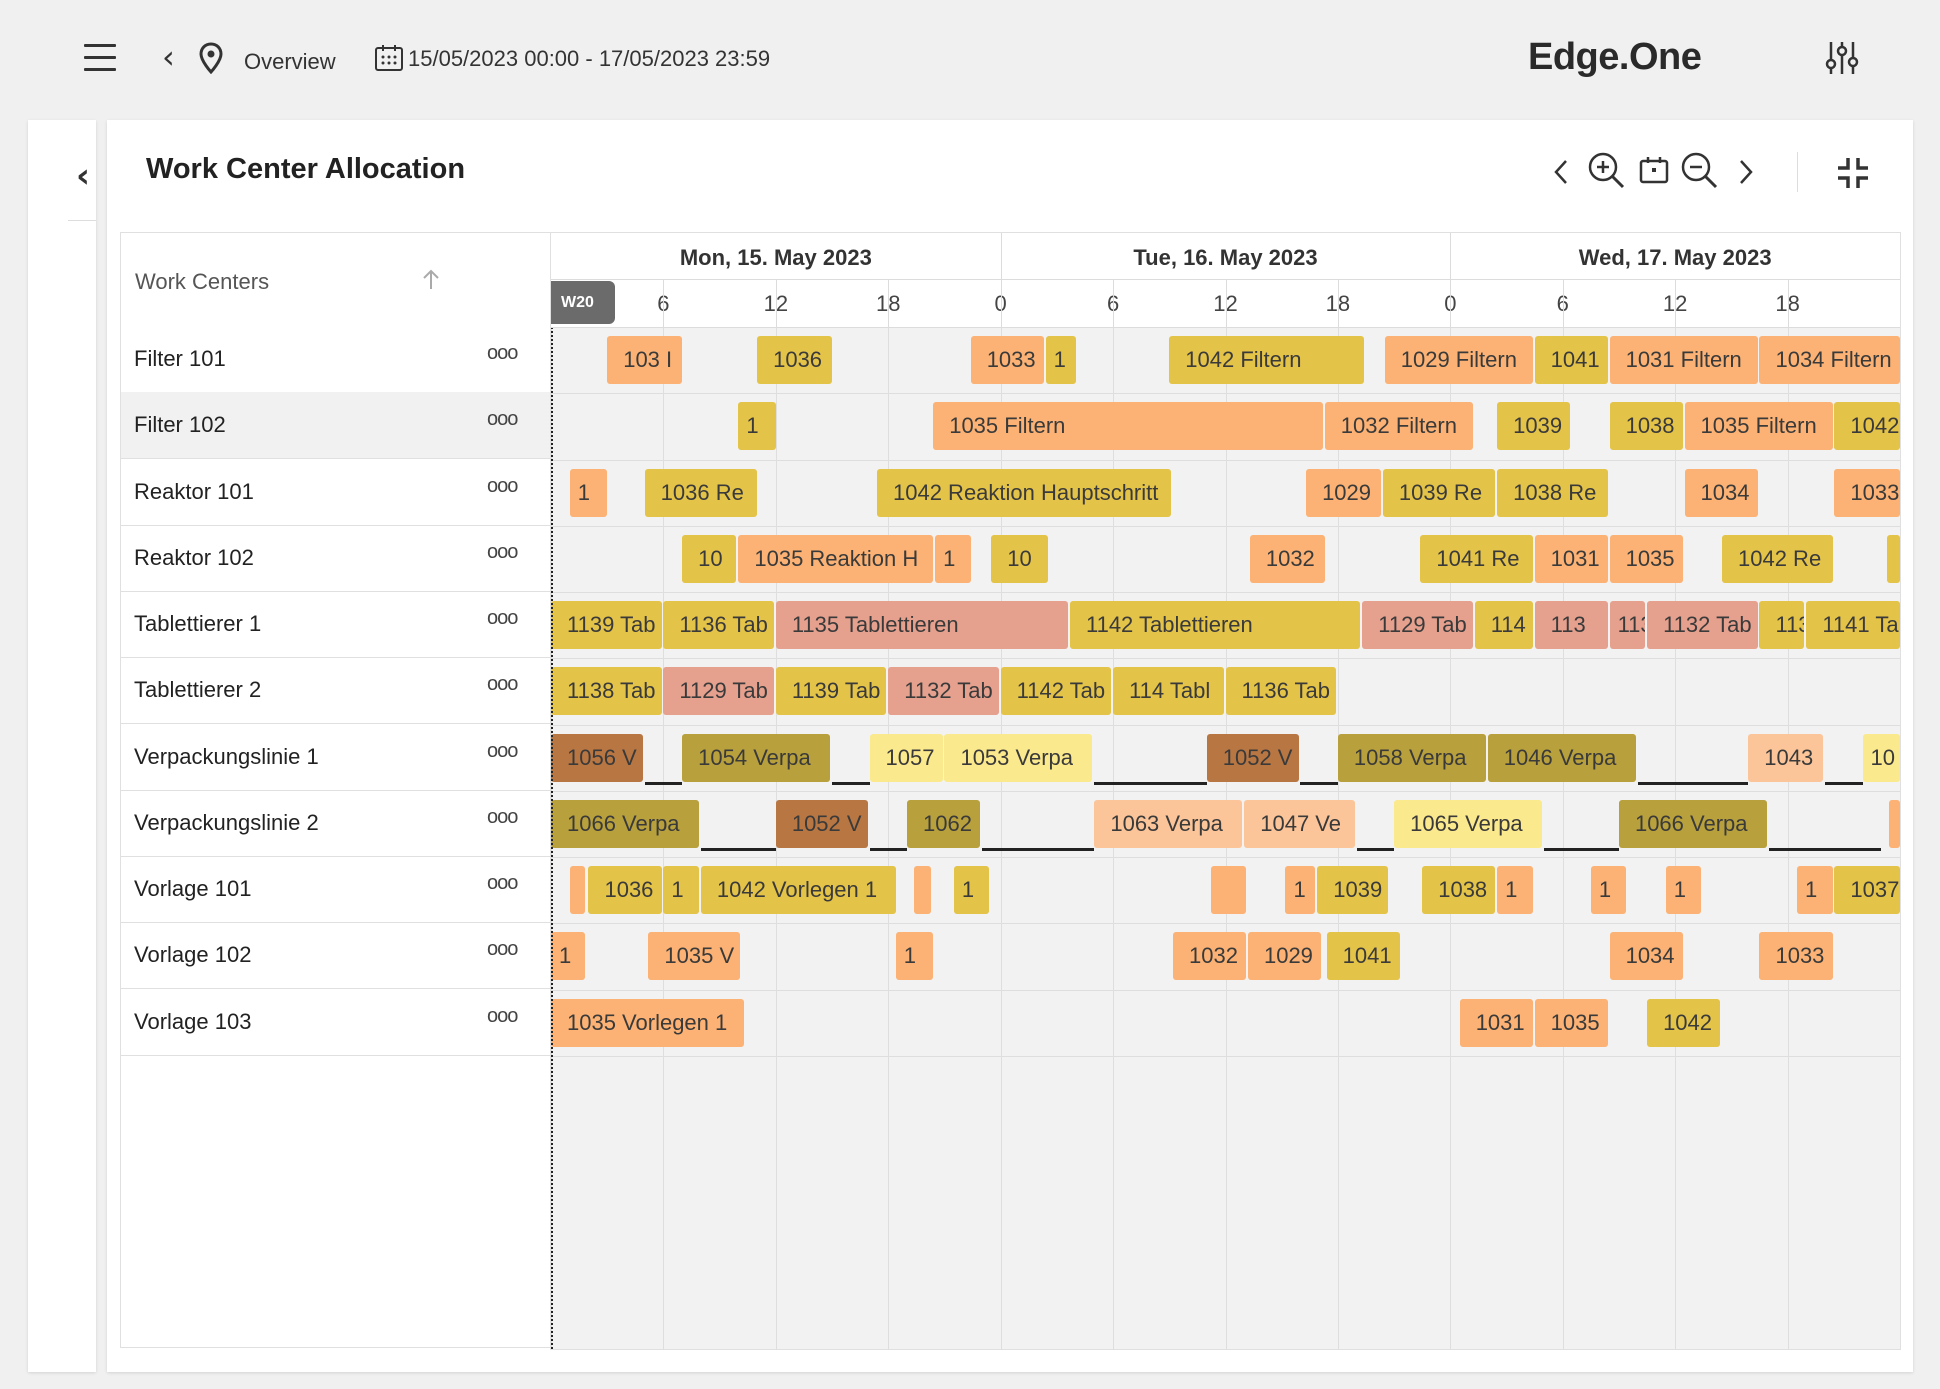 This screenshot has height=1389, width=1940. I want to click on work-center-row: Tablettierer 1 ooo, so click(336, 625).